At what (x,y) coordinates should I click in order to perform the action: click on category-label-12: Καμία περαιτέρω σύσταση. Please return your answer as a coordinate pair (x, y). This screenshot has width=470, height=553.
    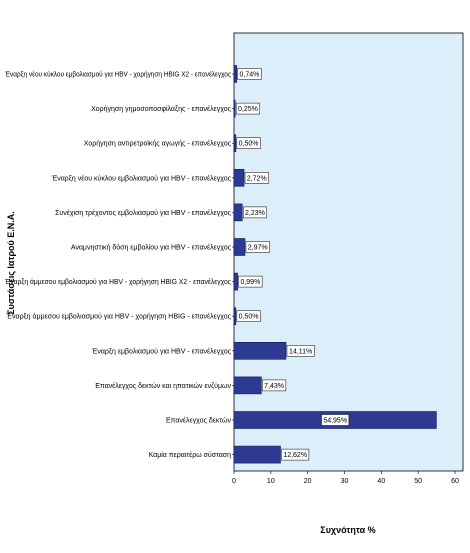
    Looking at the image, I should click on (190, 455).